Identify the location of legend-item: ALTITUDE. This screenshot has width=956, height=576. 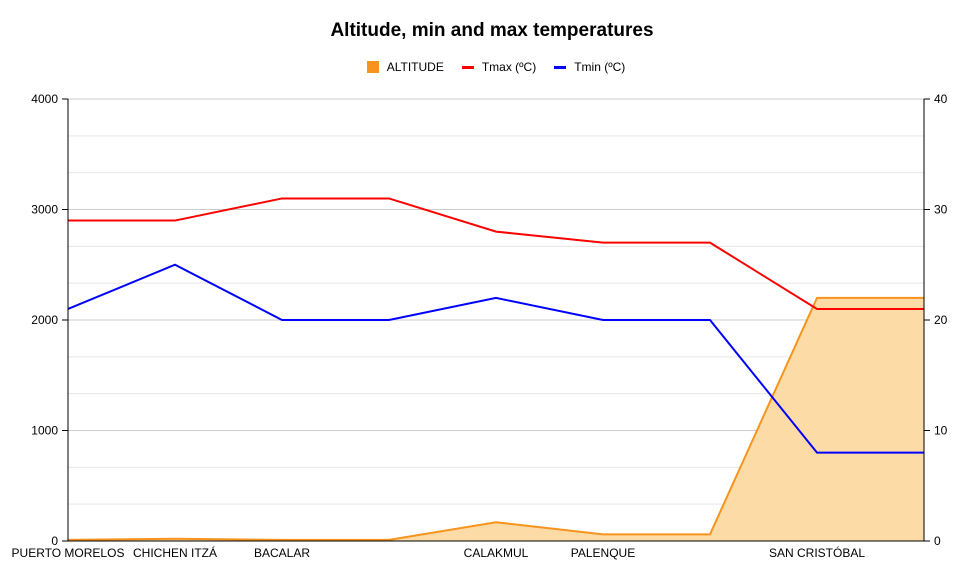
(405, 67).